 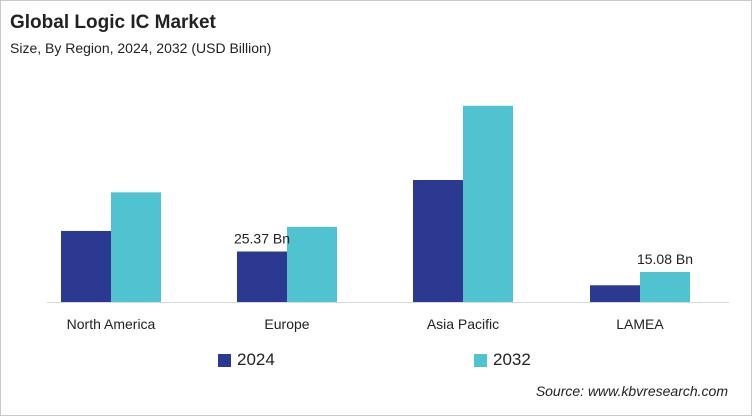 I want to click on legend-item-2032: 2032, so click(x=502, y=360).